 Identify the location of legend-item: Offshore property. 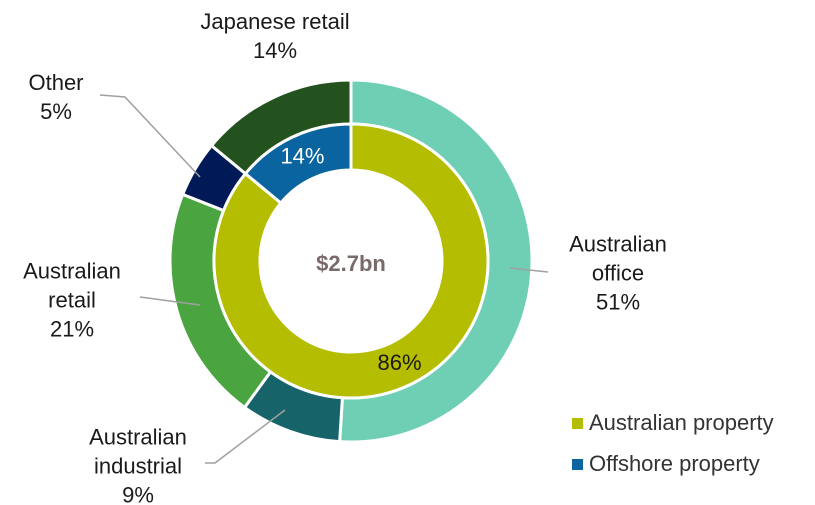
(666, 464).